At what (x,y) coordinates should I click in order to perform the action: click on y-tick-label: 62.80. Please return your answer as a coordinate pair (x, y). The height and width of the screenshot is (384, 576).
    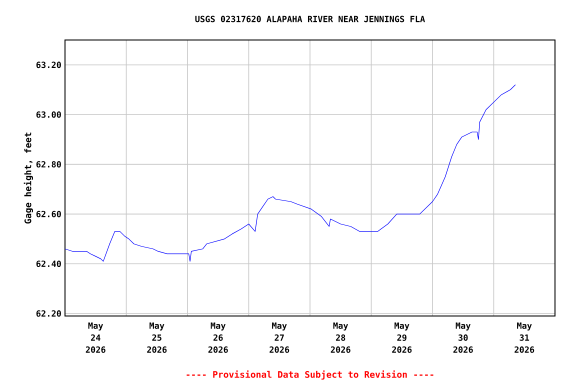
    Looking at the image, I should click on (48, 164).